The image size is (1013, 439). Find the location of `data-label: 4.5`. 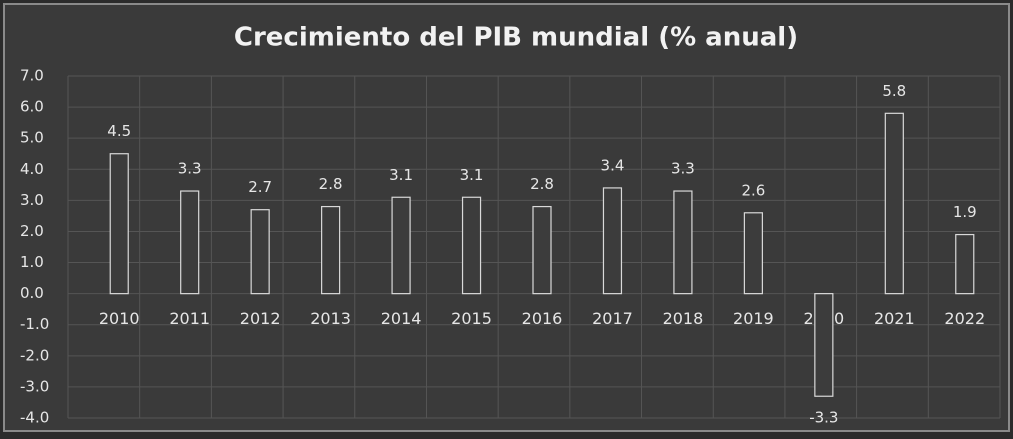

data-label: 4.5 is located at coordinates (119, 131).